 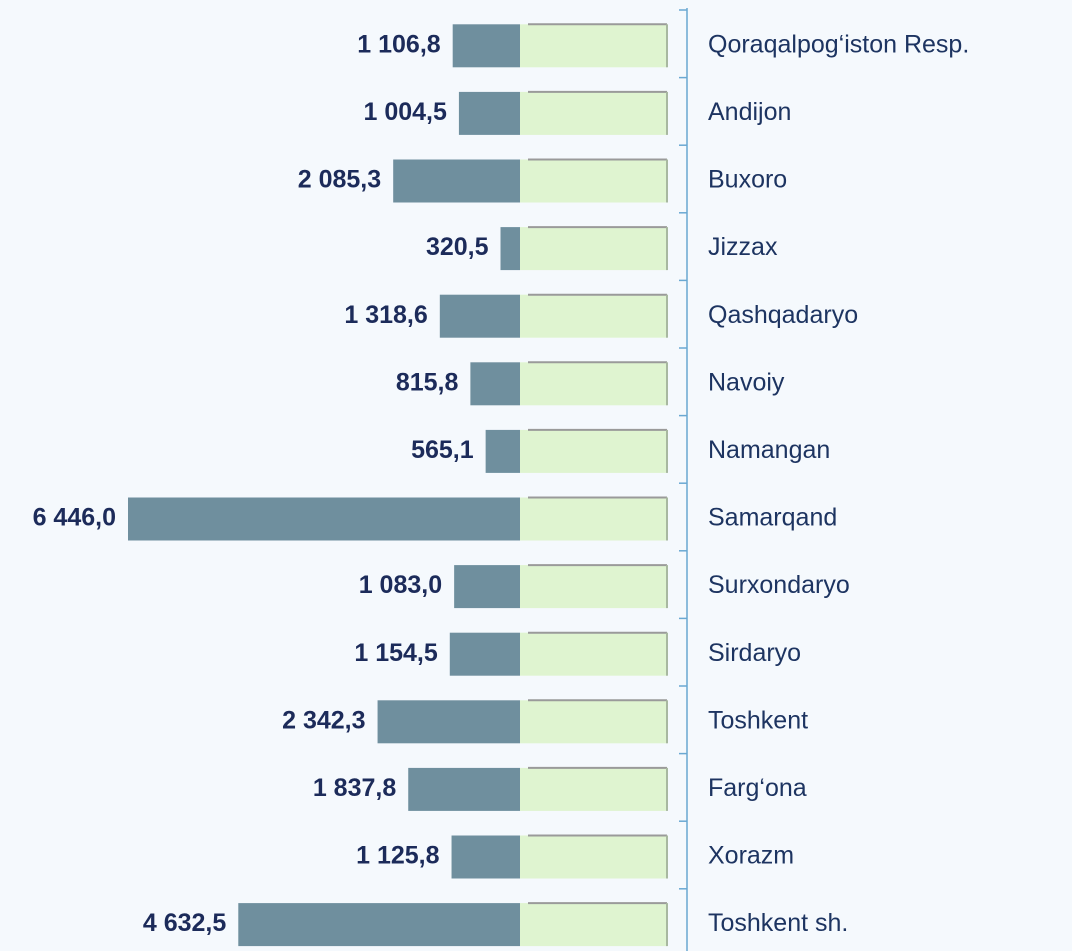 I want to click on category-label: Surxondaryo, so click(x=779, y=585).